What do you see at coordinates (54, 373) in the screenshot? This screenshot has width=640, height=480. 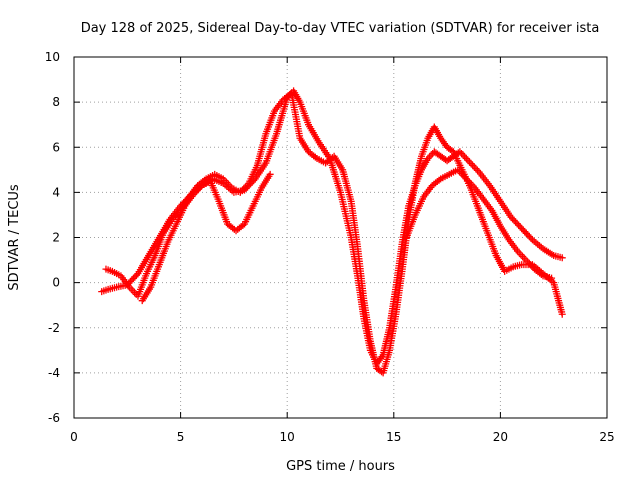 I see `y-tick-label: -4` at bounding box center [54, 373].